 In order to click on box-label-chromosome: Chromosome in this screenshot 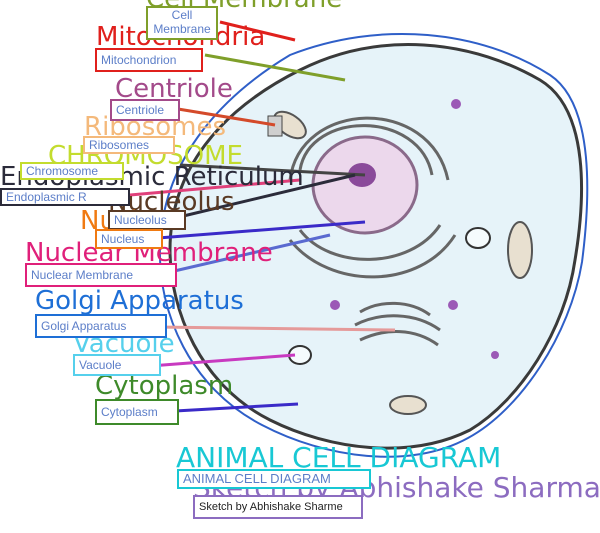, I will do `click(72, 171)`.